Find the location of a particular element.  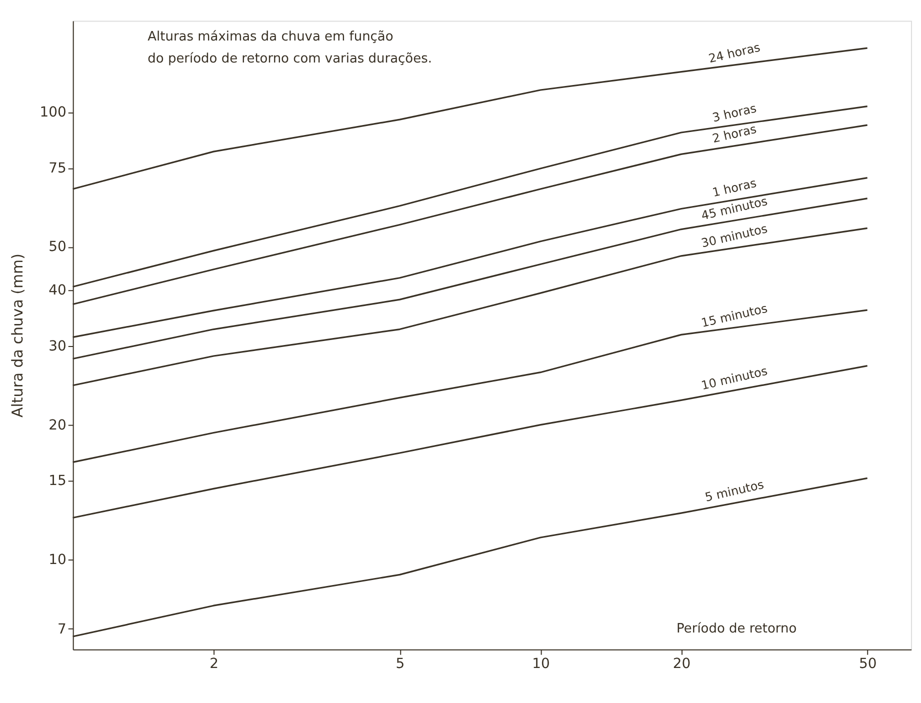

text: Alturas máximas da chuva em função do período de retorno com varias durações. is located at coordinates (290, 48).